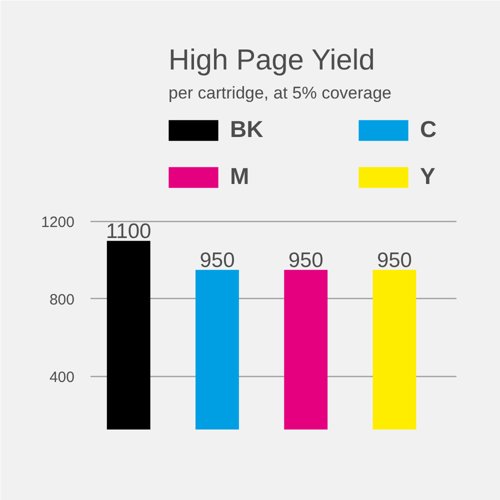 Image resolution: width=500 pixels, height=500 pixels. I want to click on legend-label: M, so click(240, 176).